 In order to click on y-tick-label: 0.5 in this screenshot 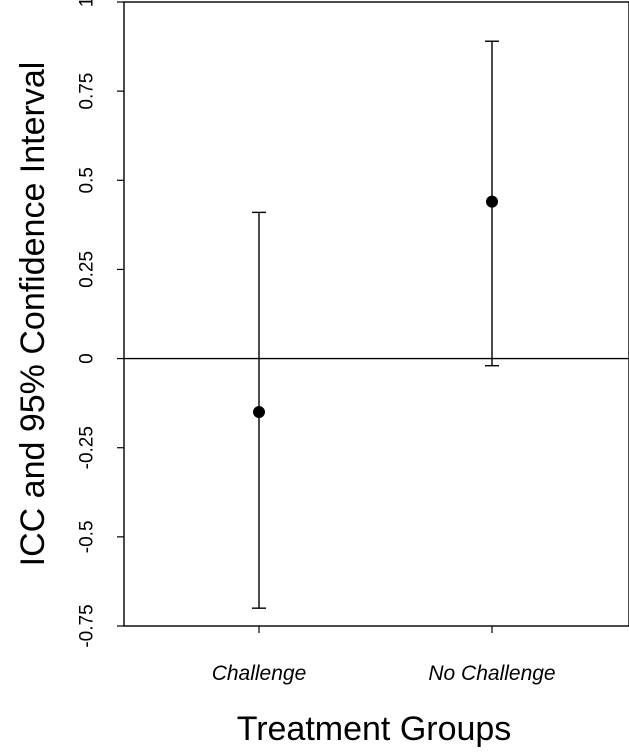, I will do `click(87, 180)`.